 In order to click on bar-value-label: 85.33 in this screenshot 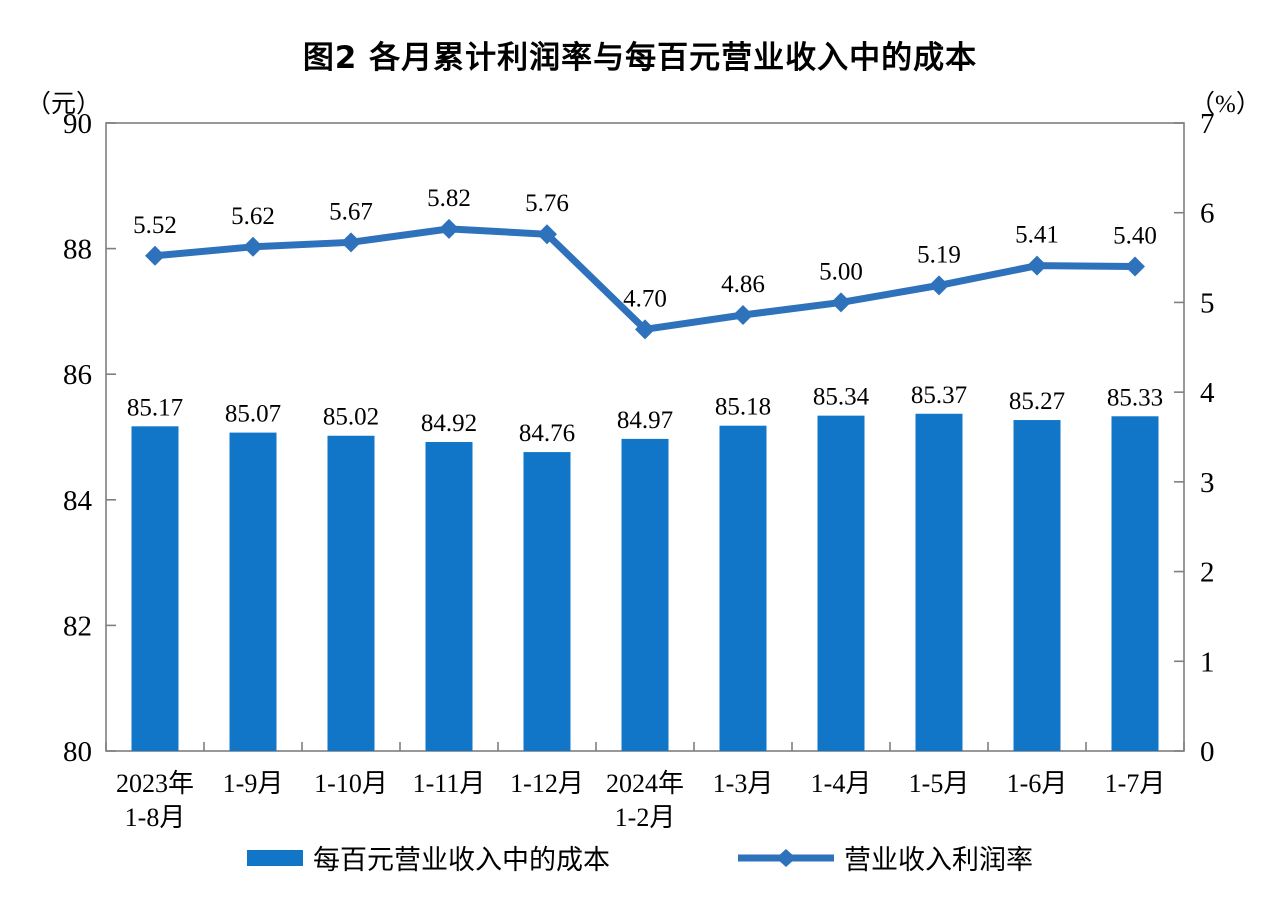, I will do `click(1135, 397)`.